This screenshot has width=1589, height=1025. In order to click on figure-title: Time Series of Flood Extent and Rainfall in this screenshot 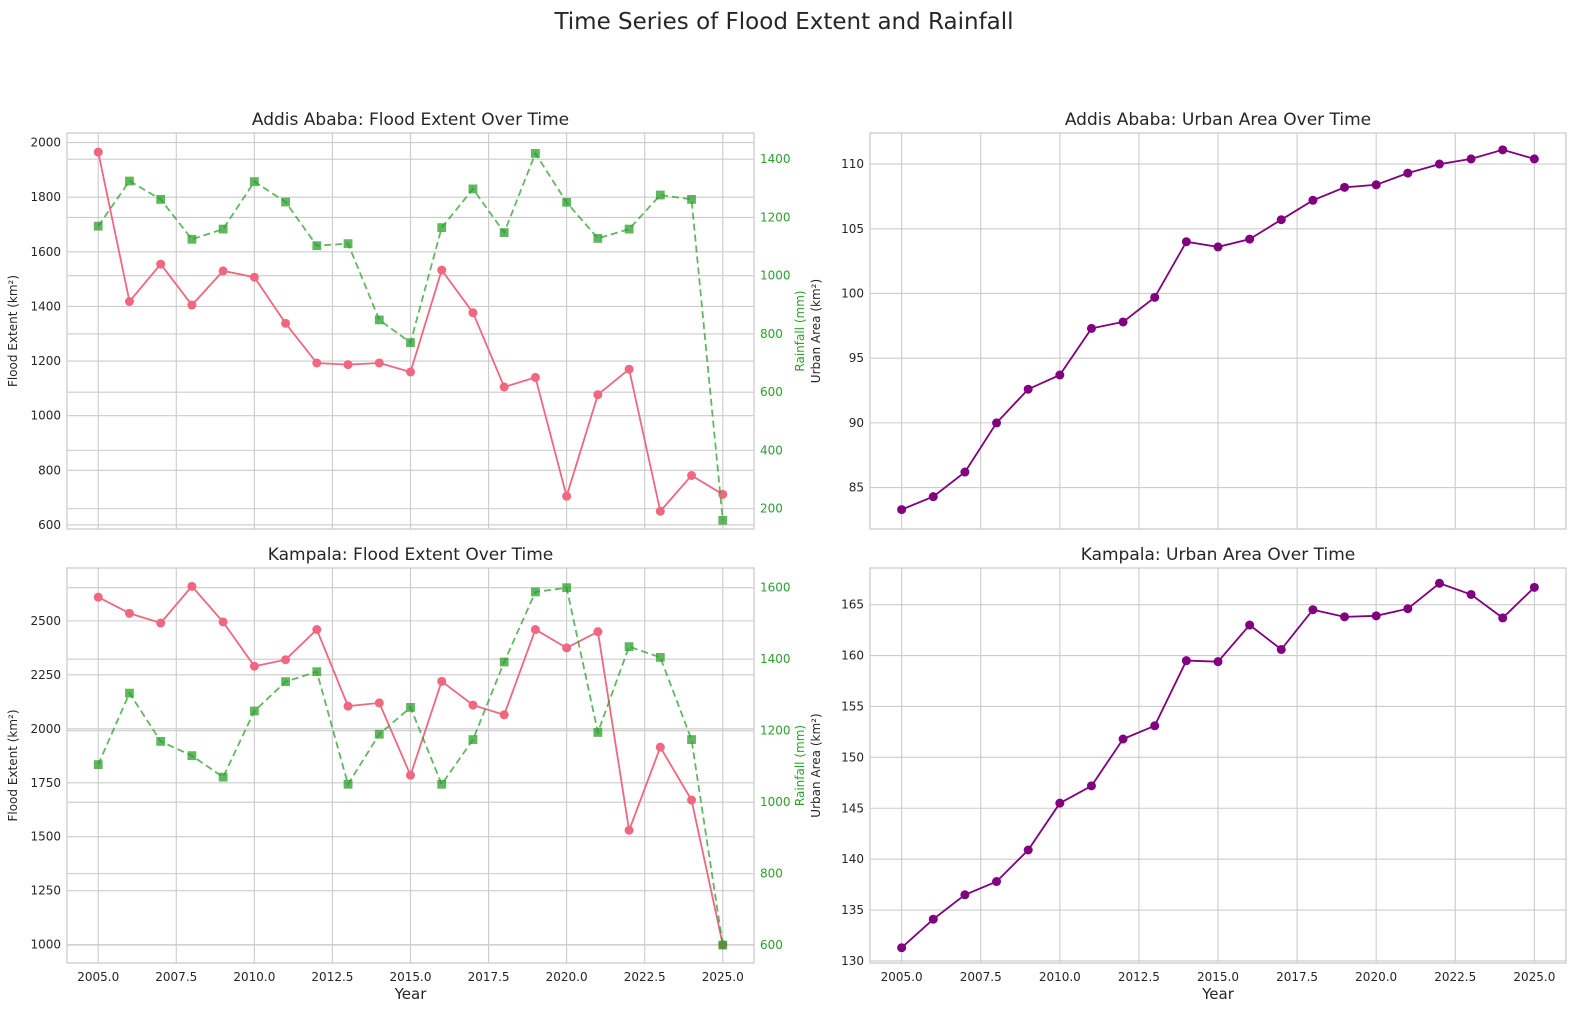, I will do `click(783, 22)`.